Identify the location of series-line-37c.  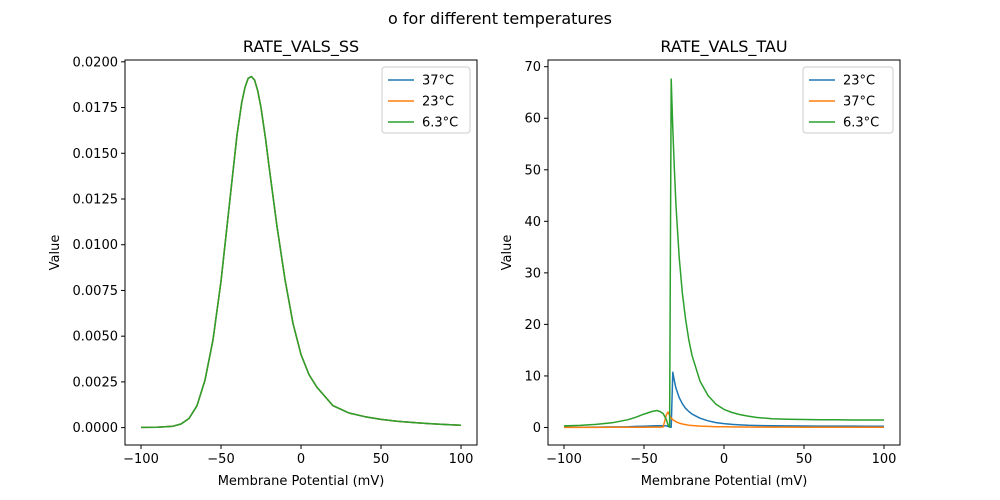
(724, 420).